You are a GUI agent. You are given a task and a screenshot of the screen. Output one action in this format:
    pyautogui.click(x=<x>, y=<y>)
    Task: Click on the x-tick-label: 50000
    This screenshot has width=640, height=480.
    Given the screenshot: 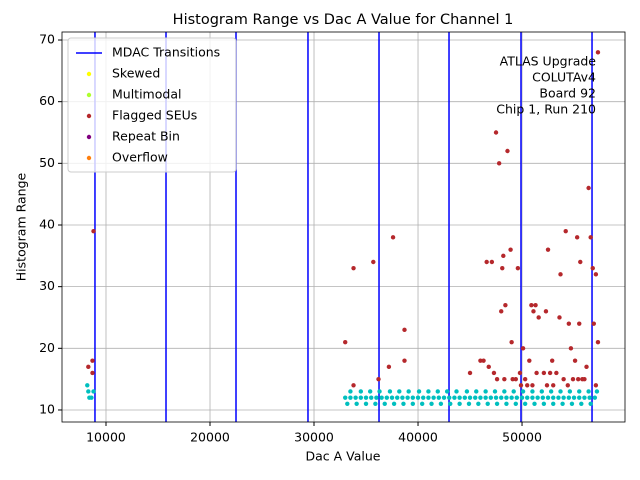 What is the action you would take?
    pyautogui.click(x=522, y=437)
    